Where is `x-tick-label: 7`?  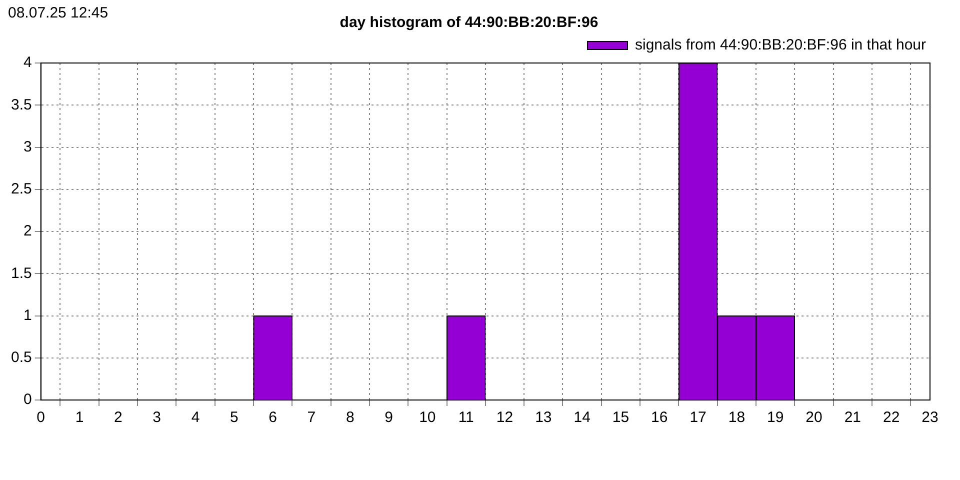
x-tick-label: 7 is located at coordinates (311, 417).